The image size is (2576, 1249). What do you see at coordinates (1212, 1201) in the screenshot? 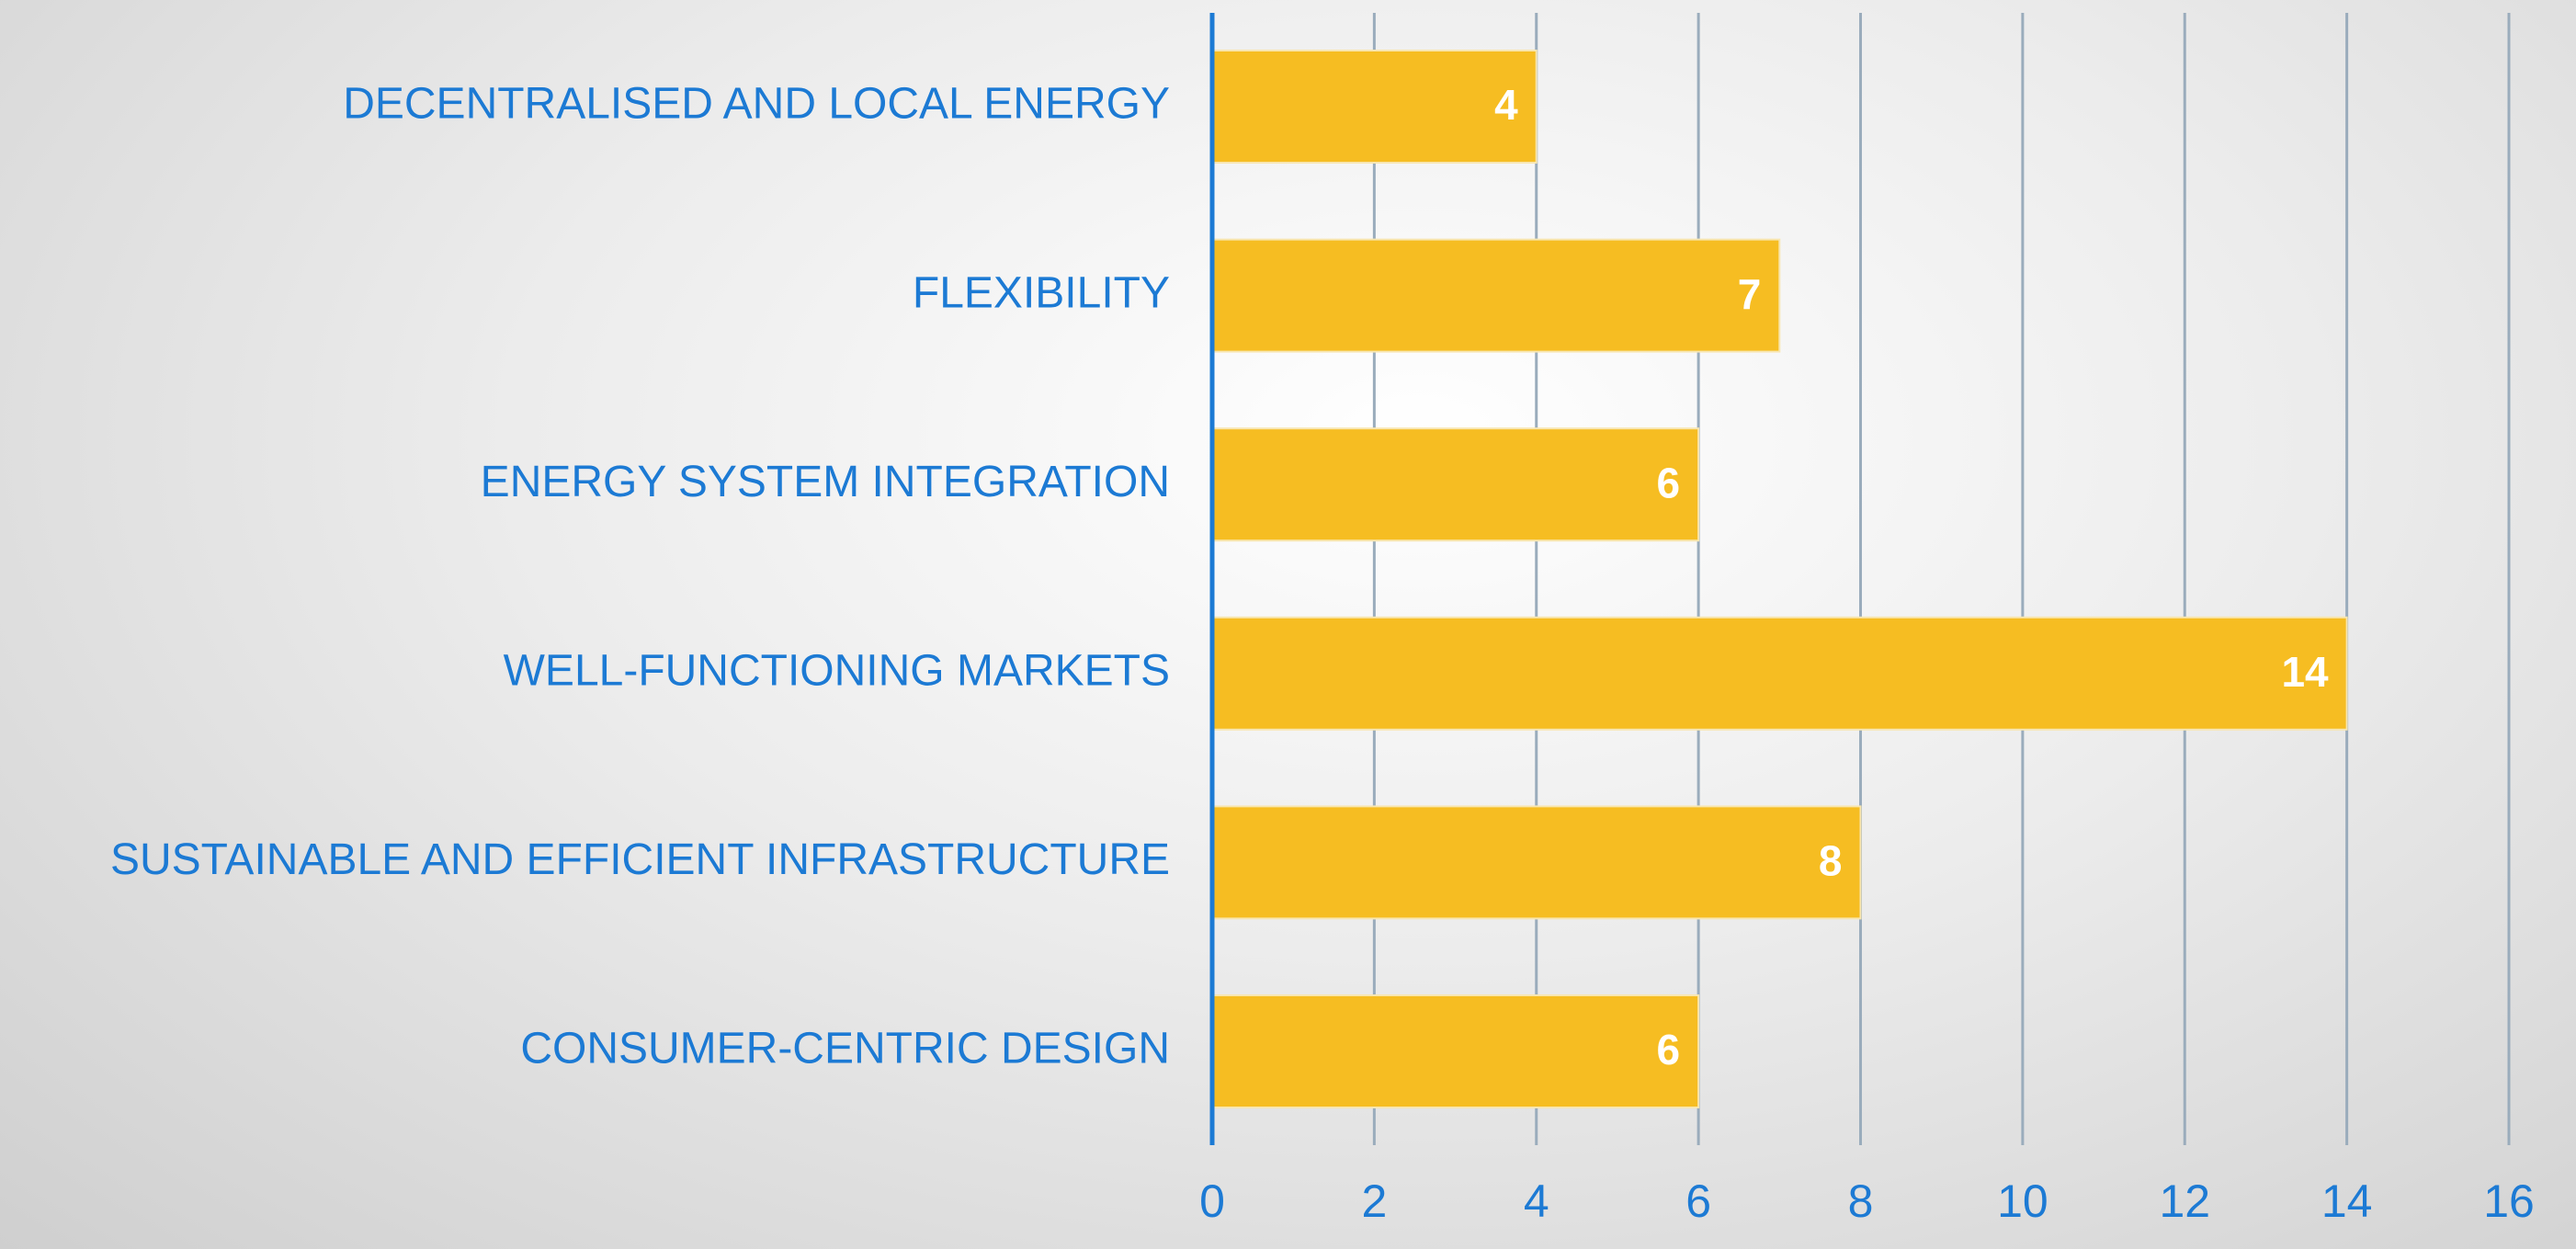
I see `x-tick-label: 0` at bounding box center [1212, 1201].